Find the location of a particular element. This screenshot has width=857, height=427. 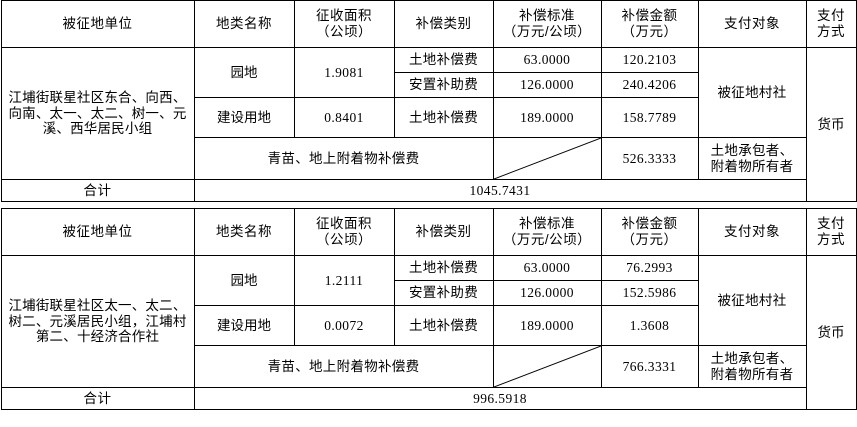

cell-amount: 158.7789 is located at coordinates (649, 117).